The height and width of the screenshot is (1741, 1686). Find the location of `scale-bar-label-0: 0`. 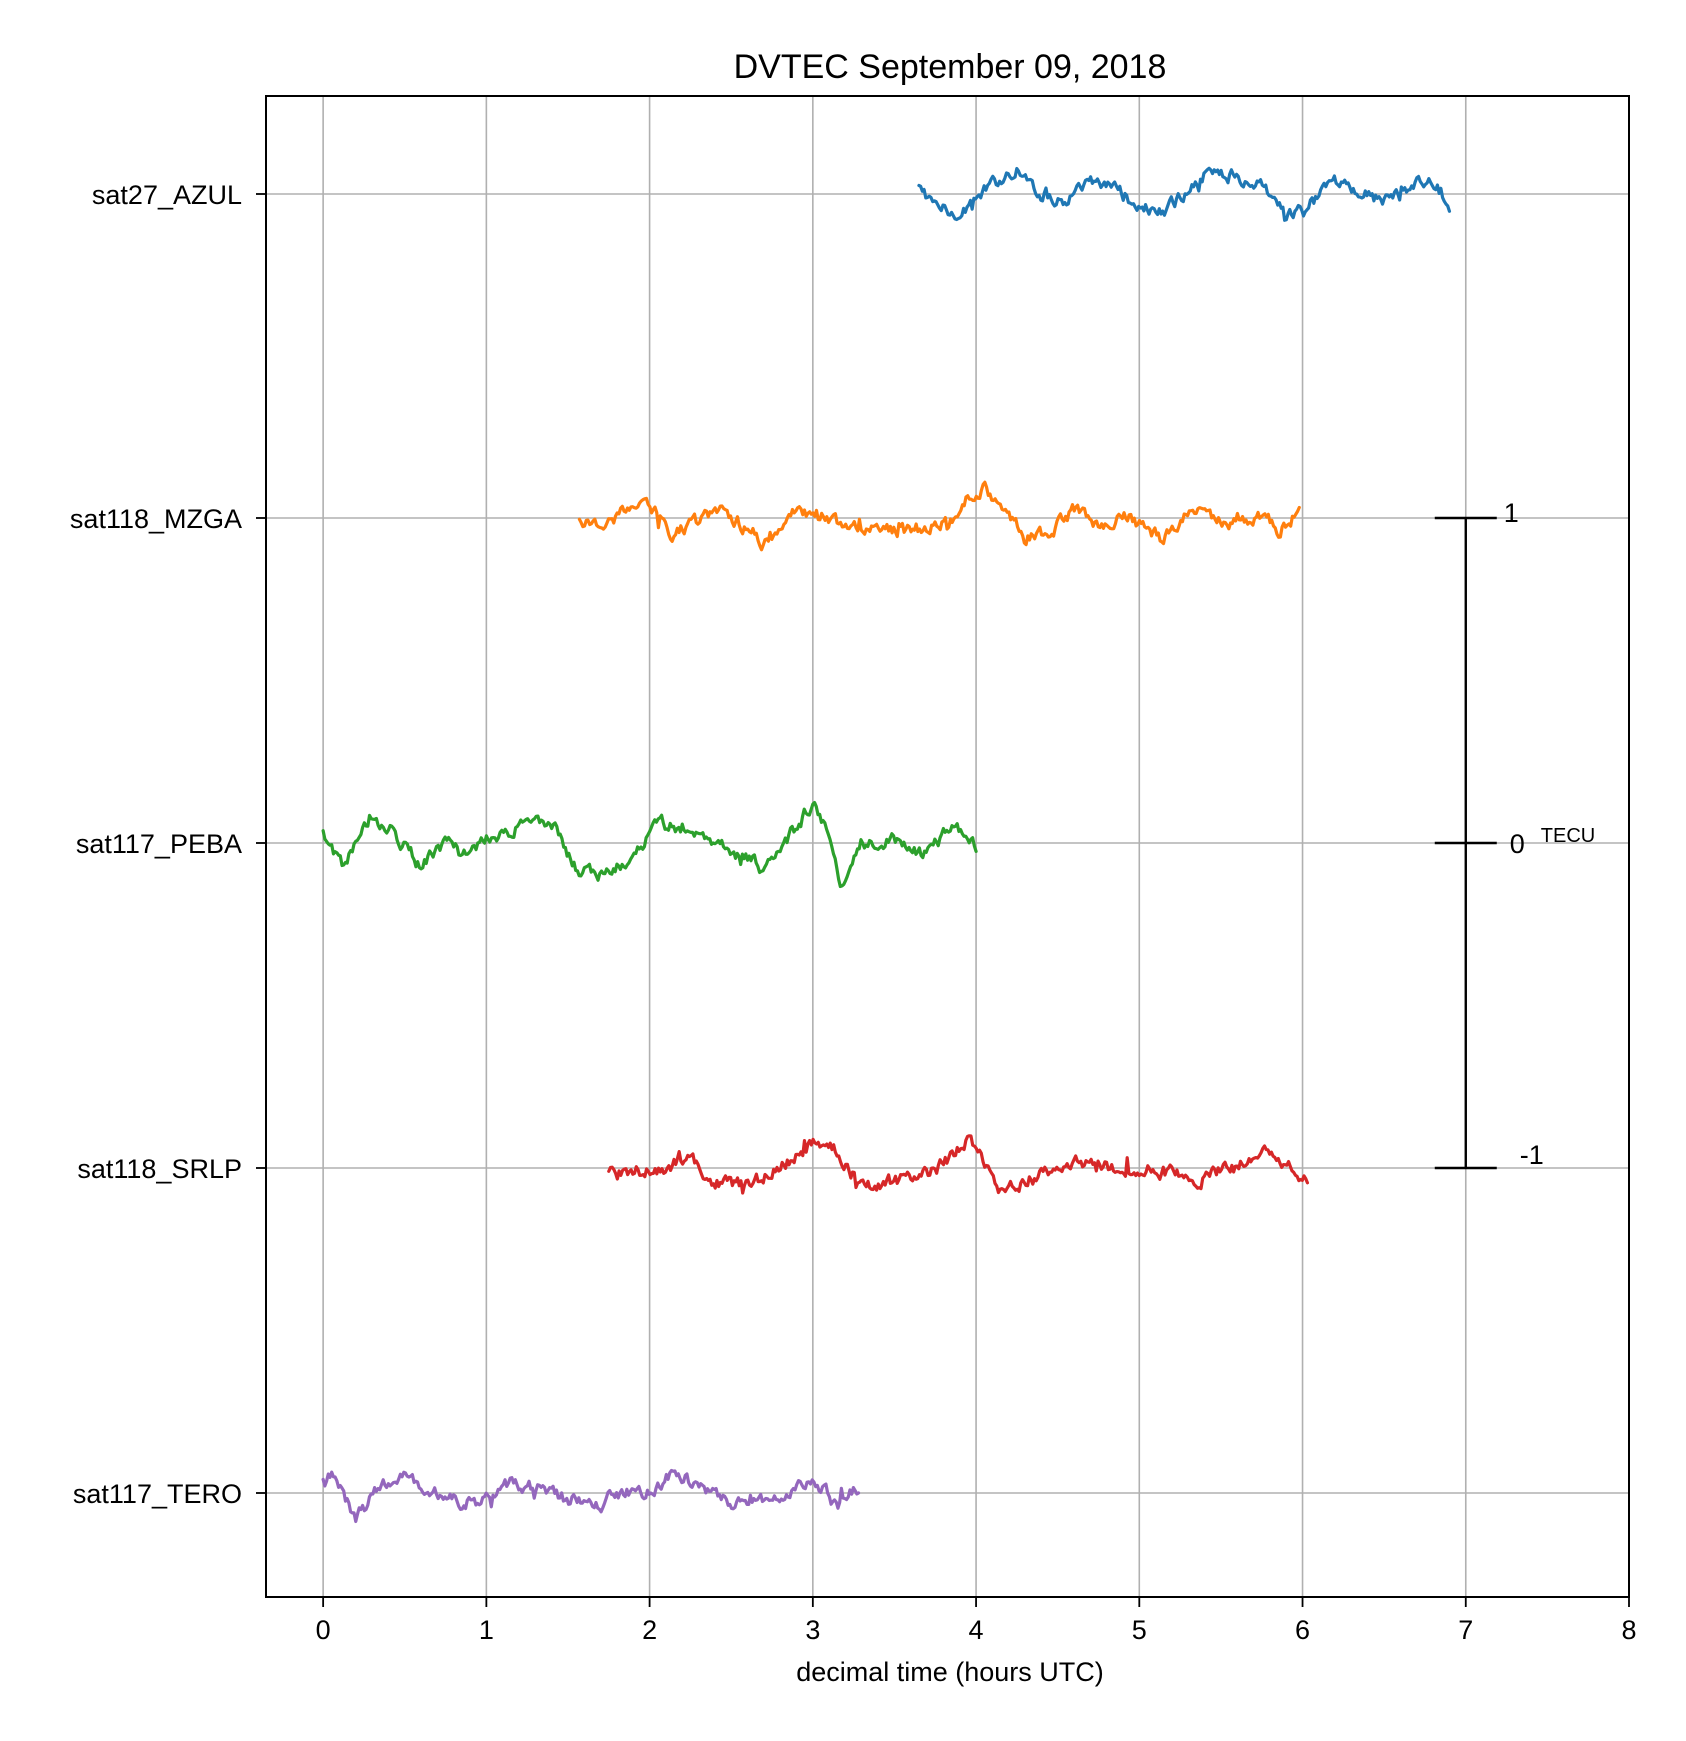

scale-bar-label-0: 0 is located at coordinates (1517, 844).